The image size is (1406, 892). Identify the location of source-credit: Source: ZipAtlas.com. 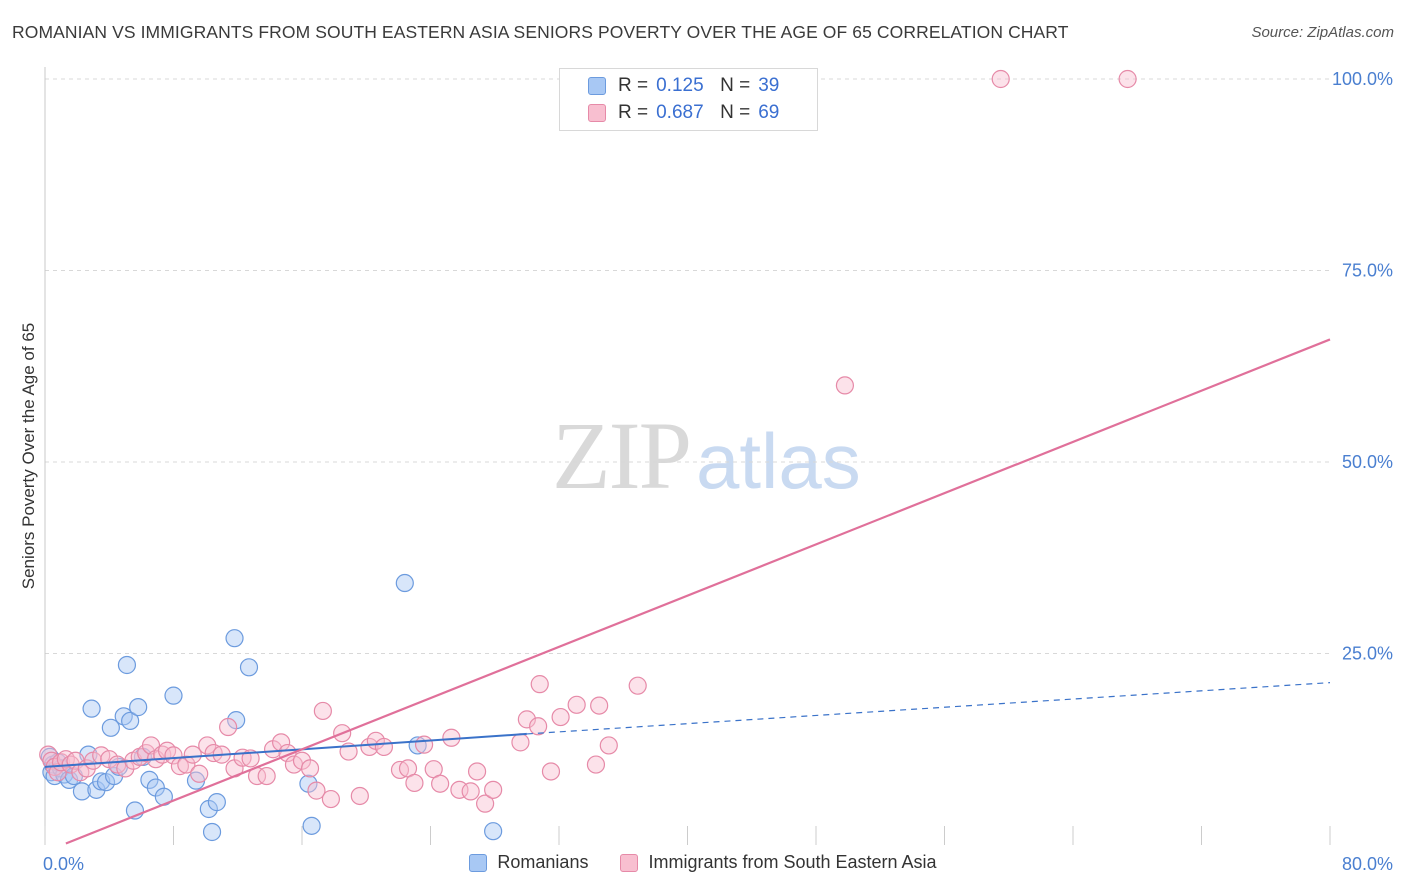
(1322, 32).